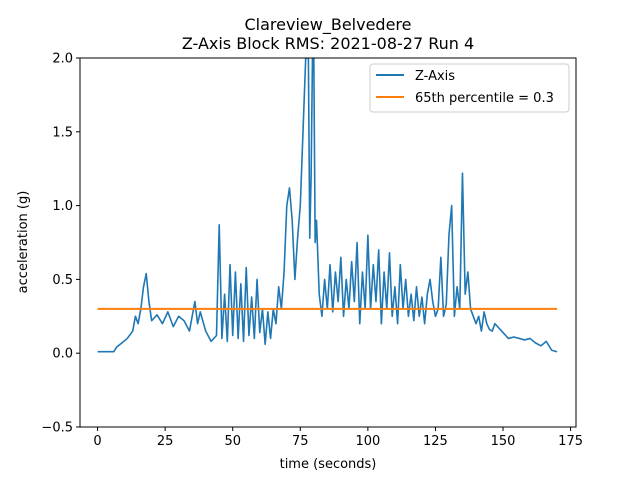  What do you see at coordinates (62, 59) in the screenshot?
I see `y-tick-label: 2.0` at bounding box center [62, 59].